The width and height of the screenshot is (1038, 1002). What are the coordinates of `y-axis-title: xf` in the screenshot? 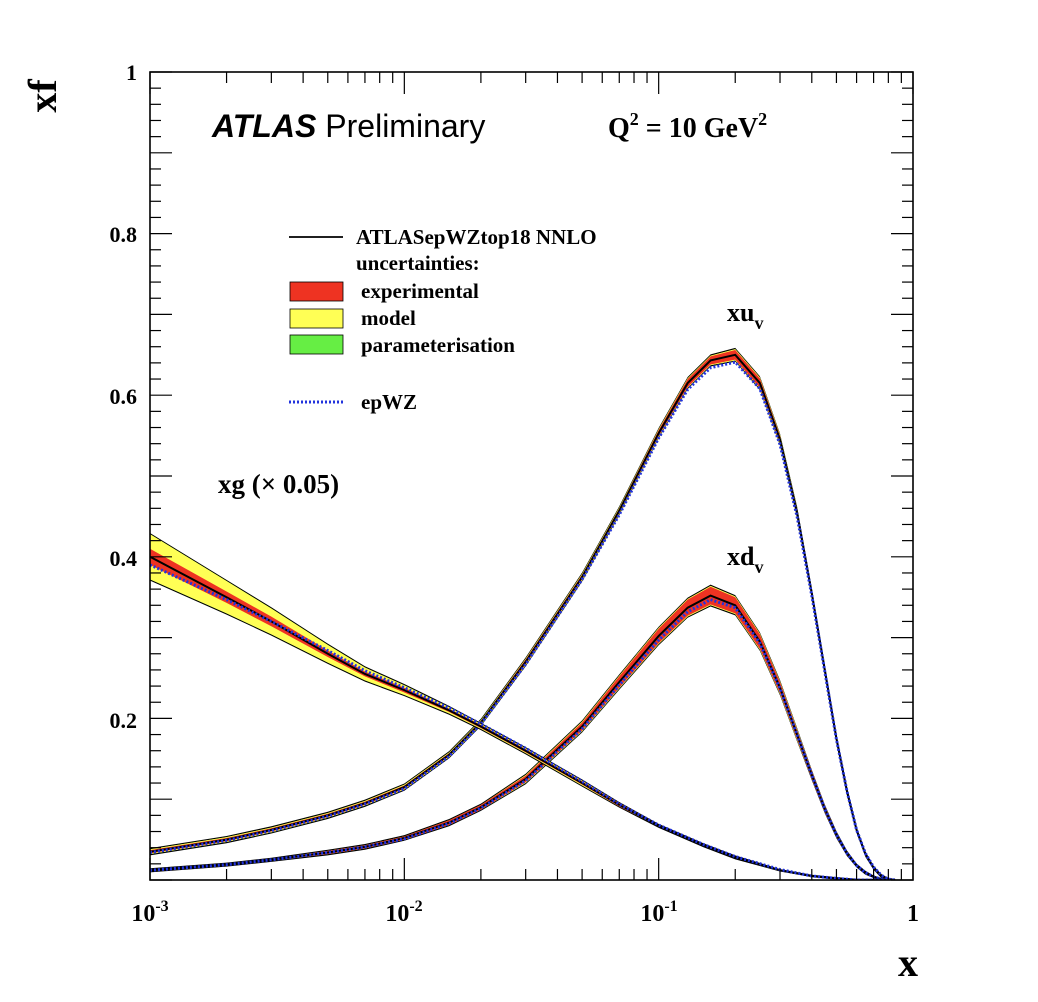 It's located at (42, 96).